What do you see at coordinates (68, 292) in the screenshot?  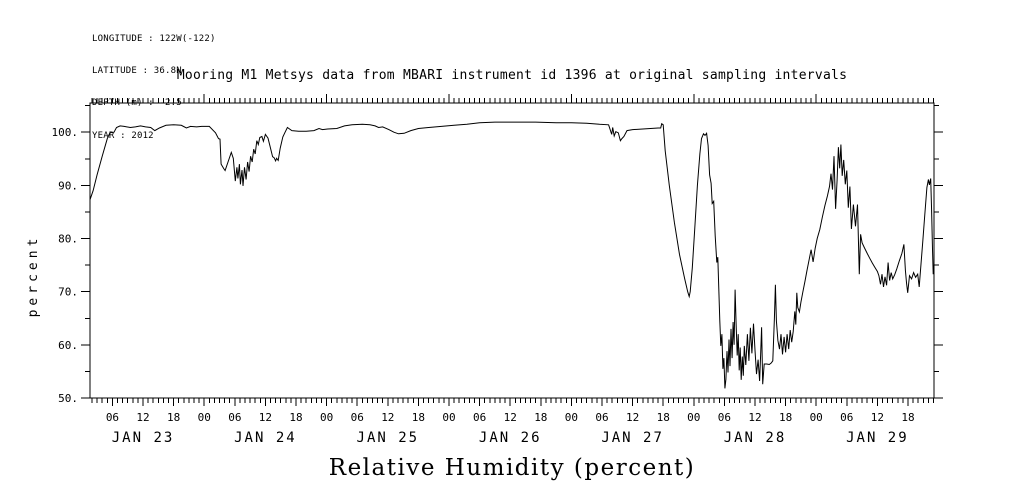 I see `y-tick-label: 70.` at bounding box center [68, 292].